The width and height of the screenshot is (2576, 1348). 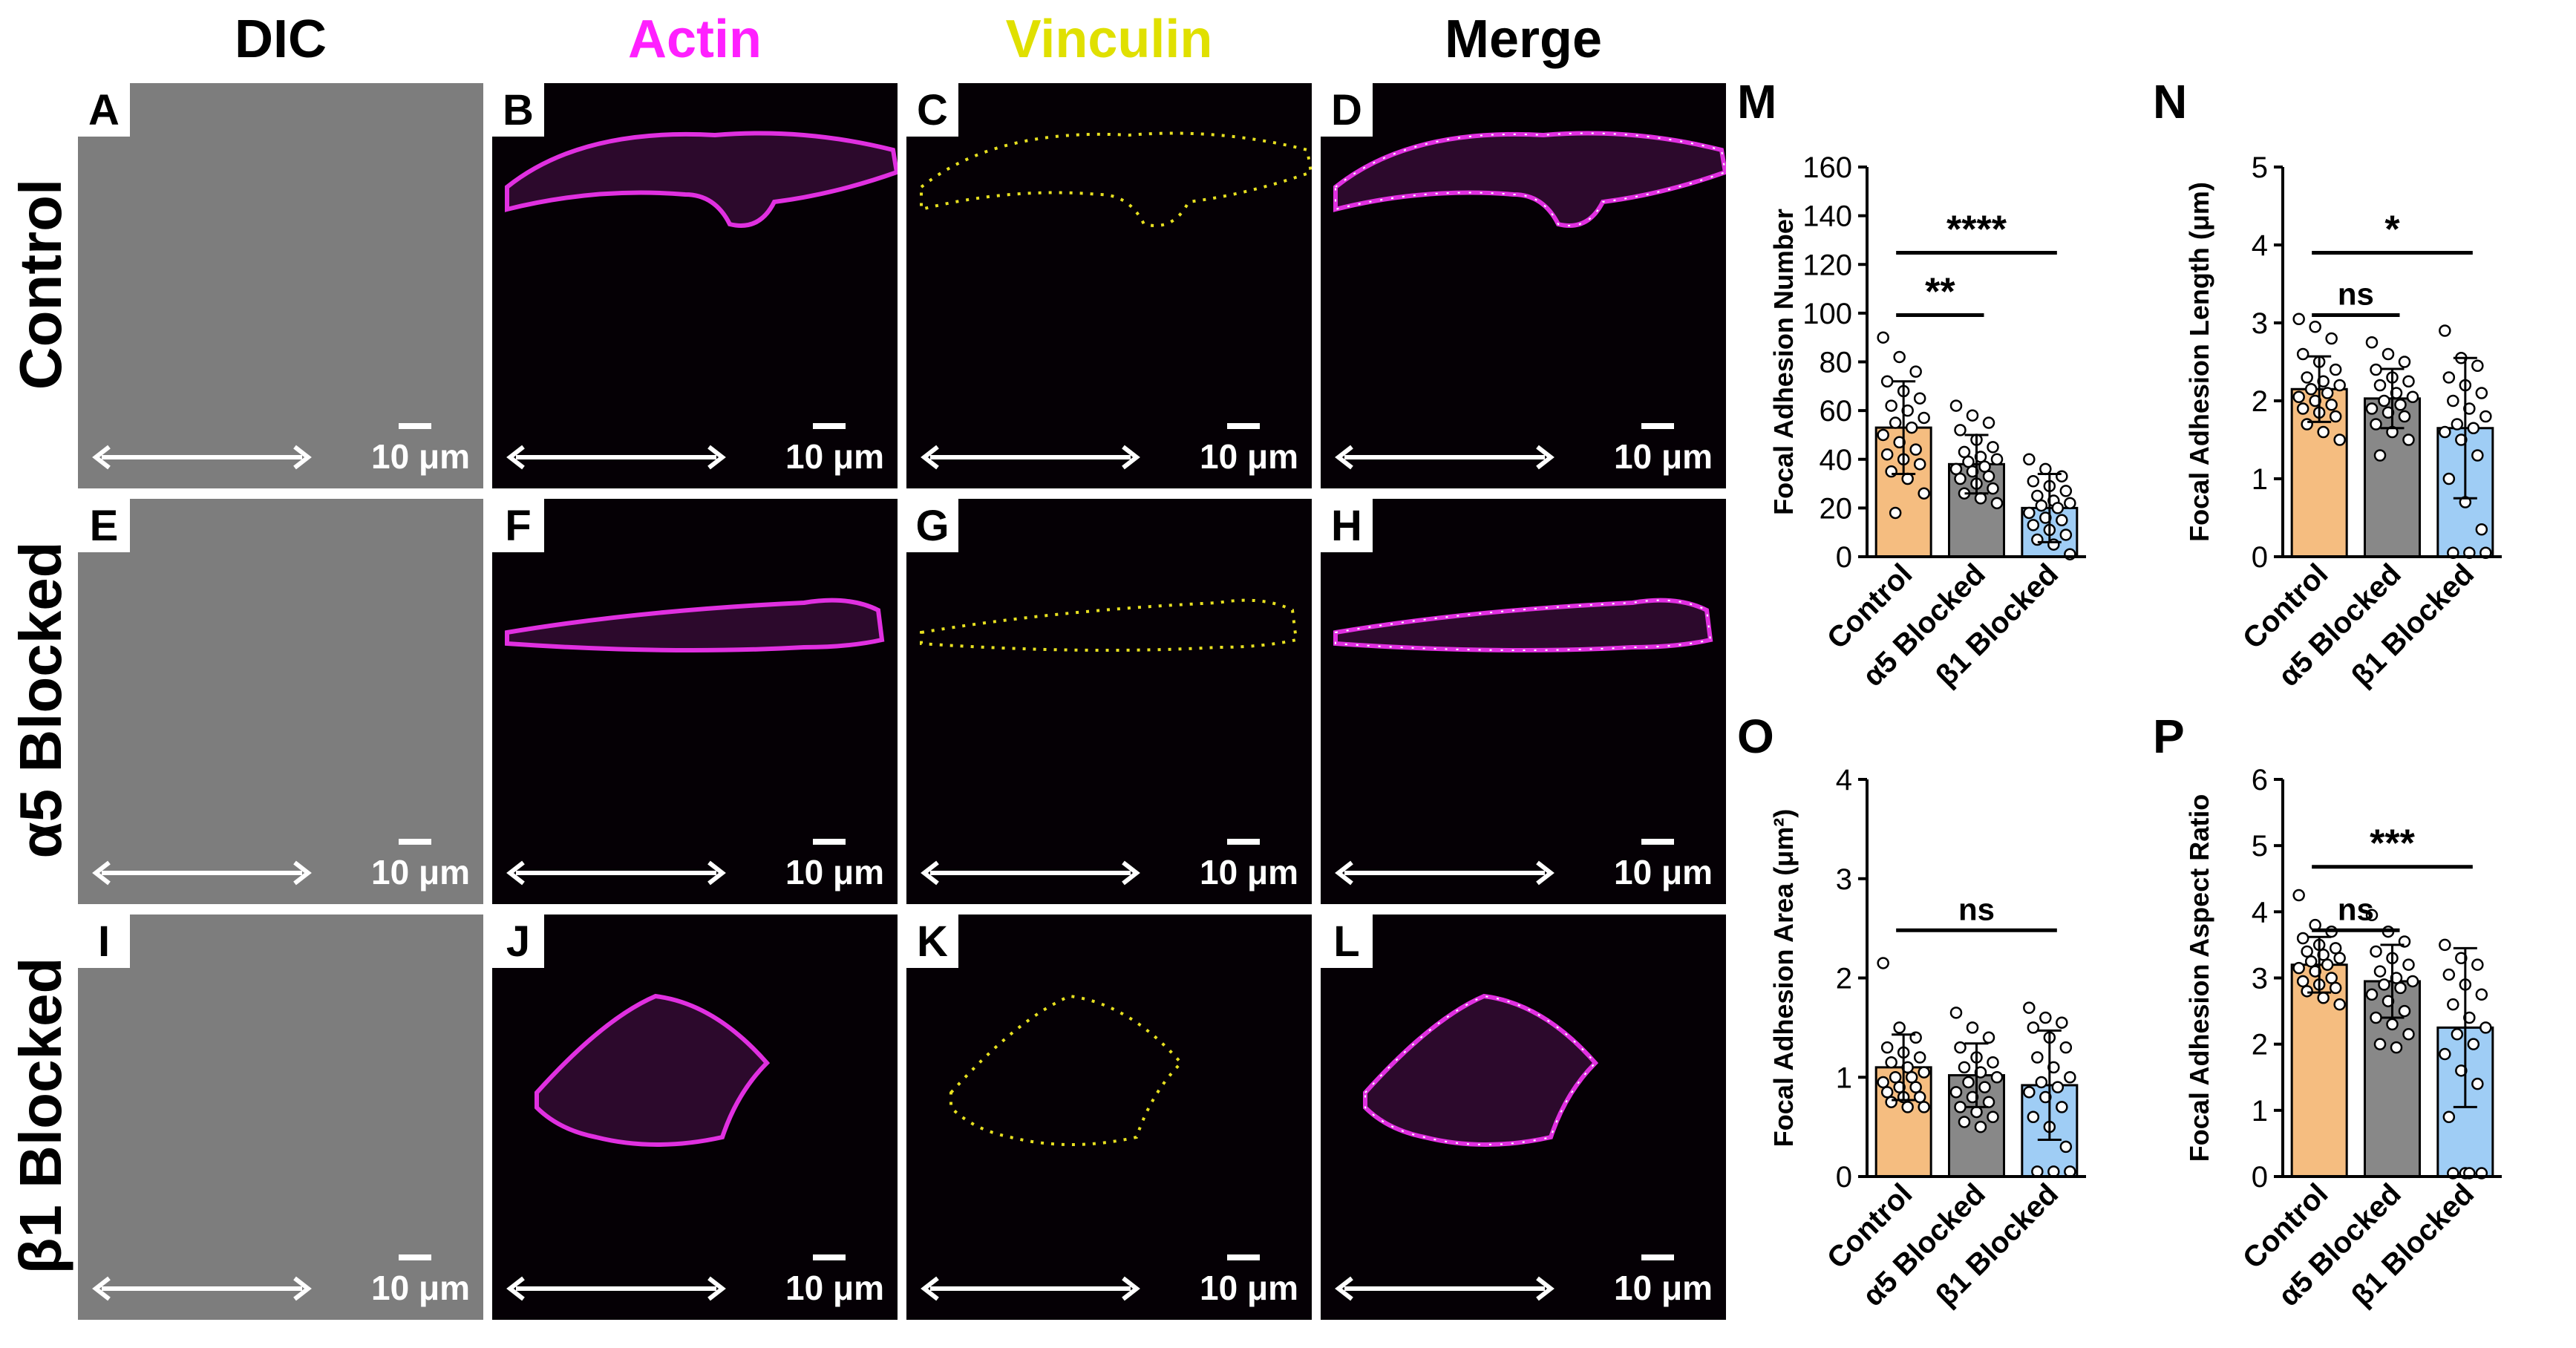 What do you see at coordinates (1844, 1177) in the screenshot?
I see `y-tick-label: 0` at bounding box center [1844, 1177].